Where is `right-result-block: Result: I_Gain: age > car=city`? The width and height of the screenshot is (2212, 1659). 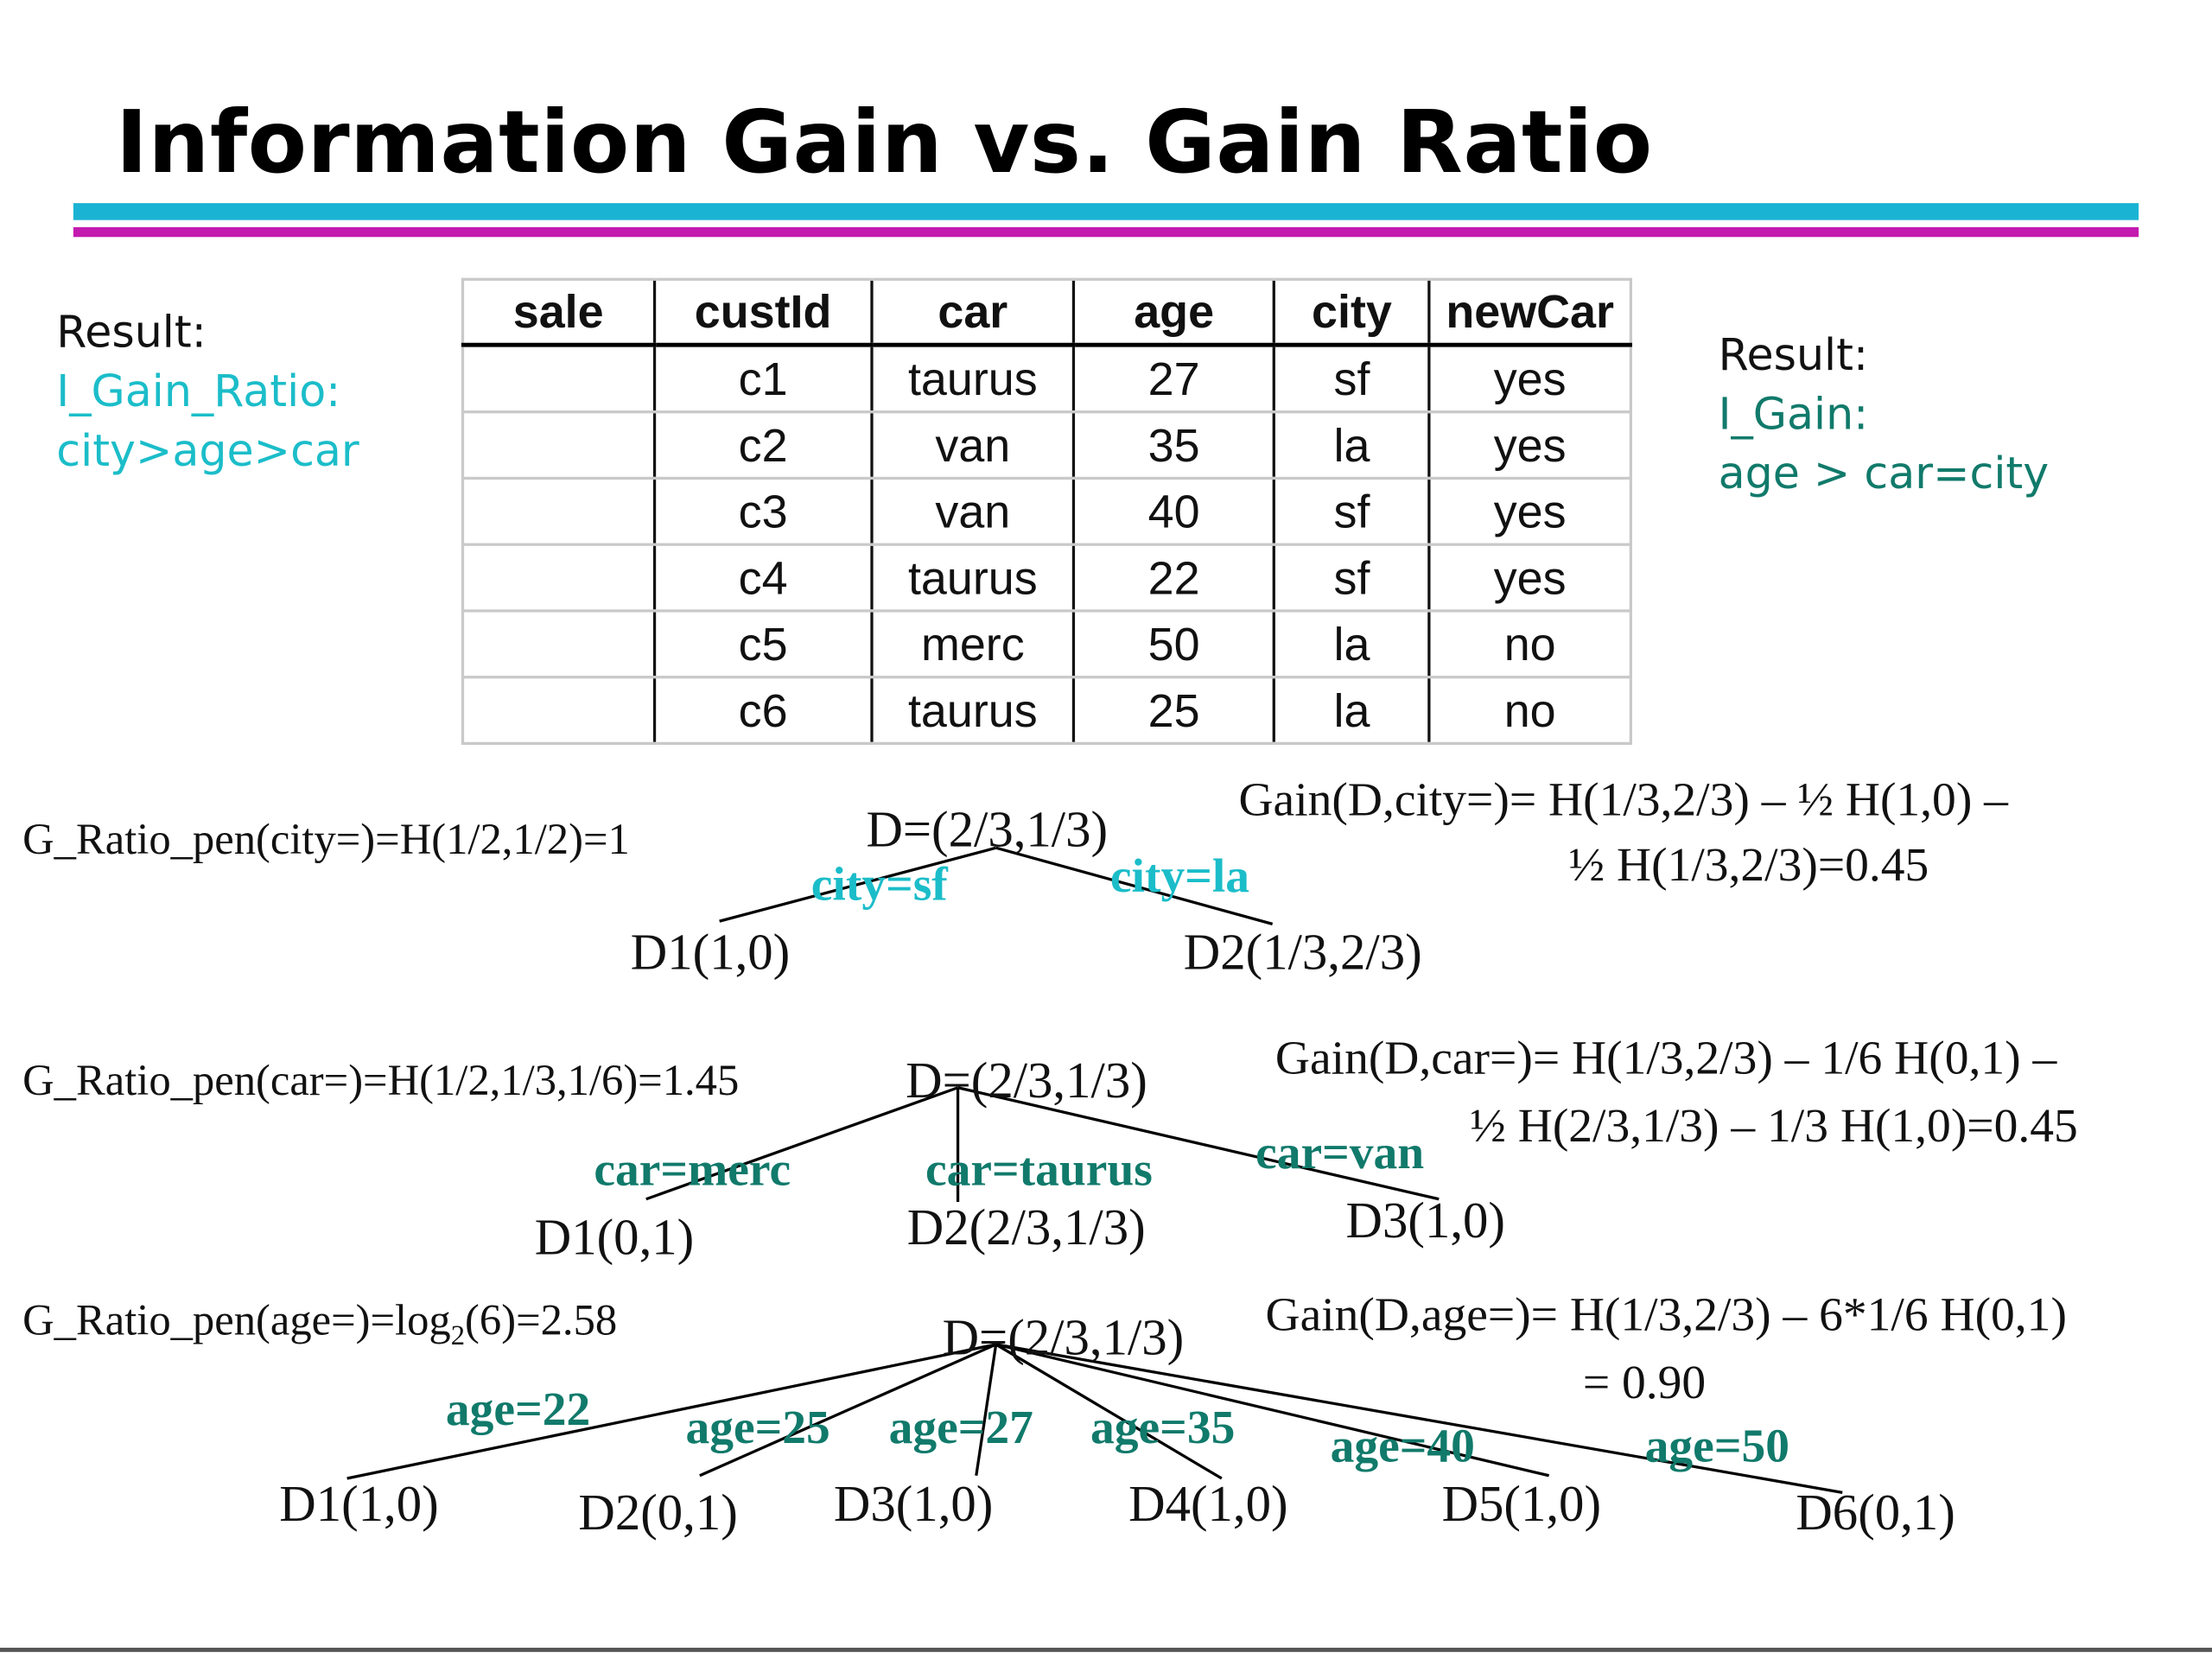 right-result-block: Result: I_Gain: age > car=city is located at coordinates (1884, 415).